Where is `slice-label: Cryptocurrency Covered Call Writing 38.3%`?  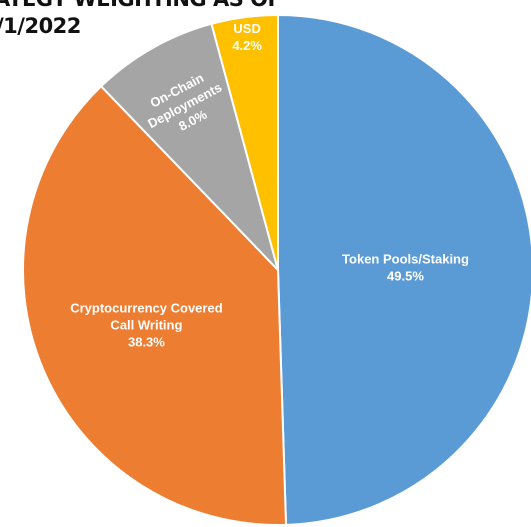
slice-label: Cryptocurrency Covered Call Writing 38.3% is located at coordinates (146, 324).